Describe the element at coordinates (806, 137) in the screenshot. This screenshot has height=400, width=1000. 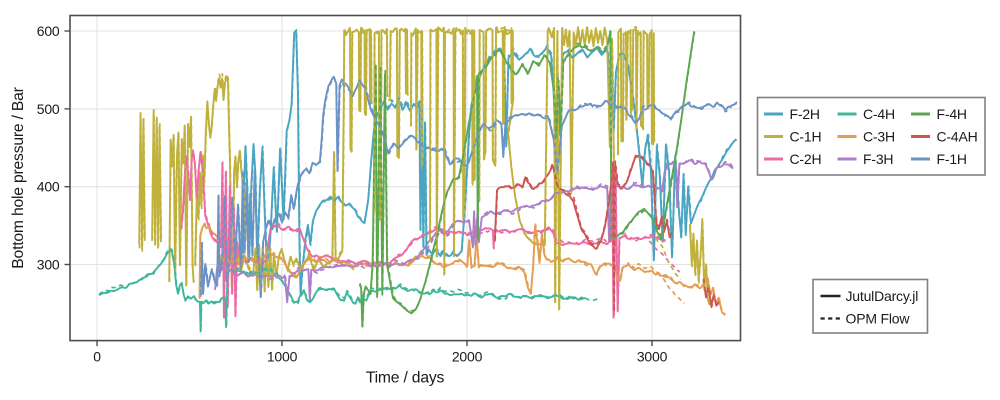
I see `svg-text: C-1H` at that location.